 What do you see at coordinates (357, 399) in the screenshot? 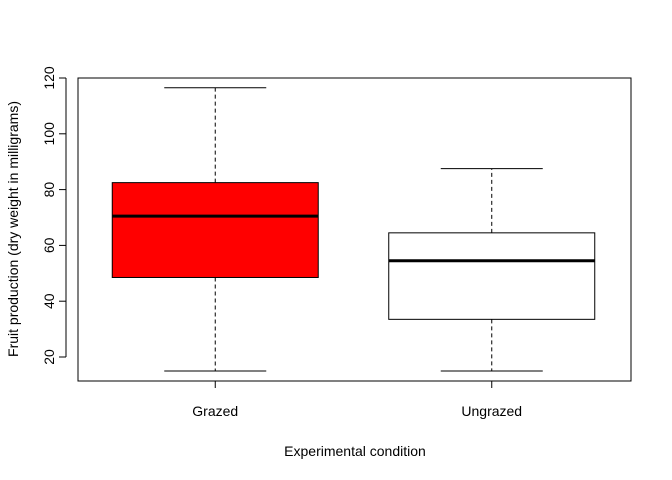
I see `x-axis: Grazed Ungrazed` at bounding box center [357, 399].